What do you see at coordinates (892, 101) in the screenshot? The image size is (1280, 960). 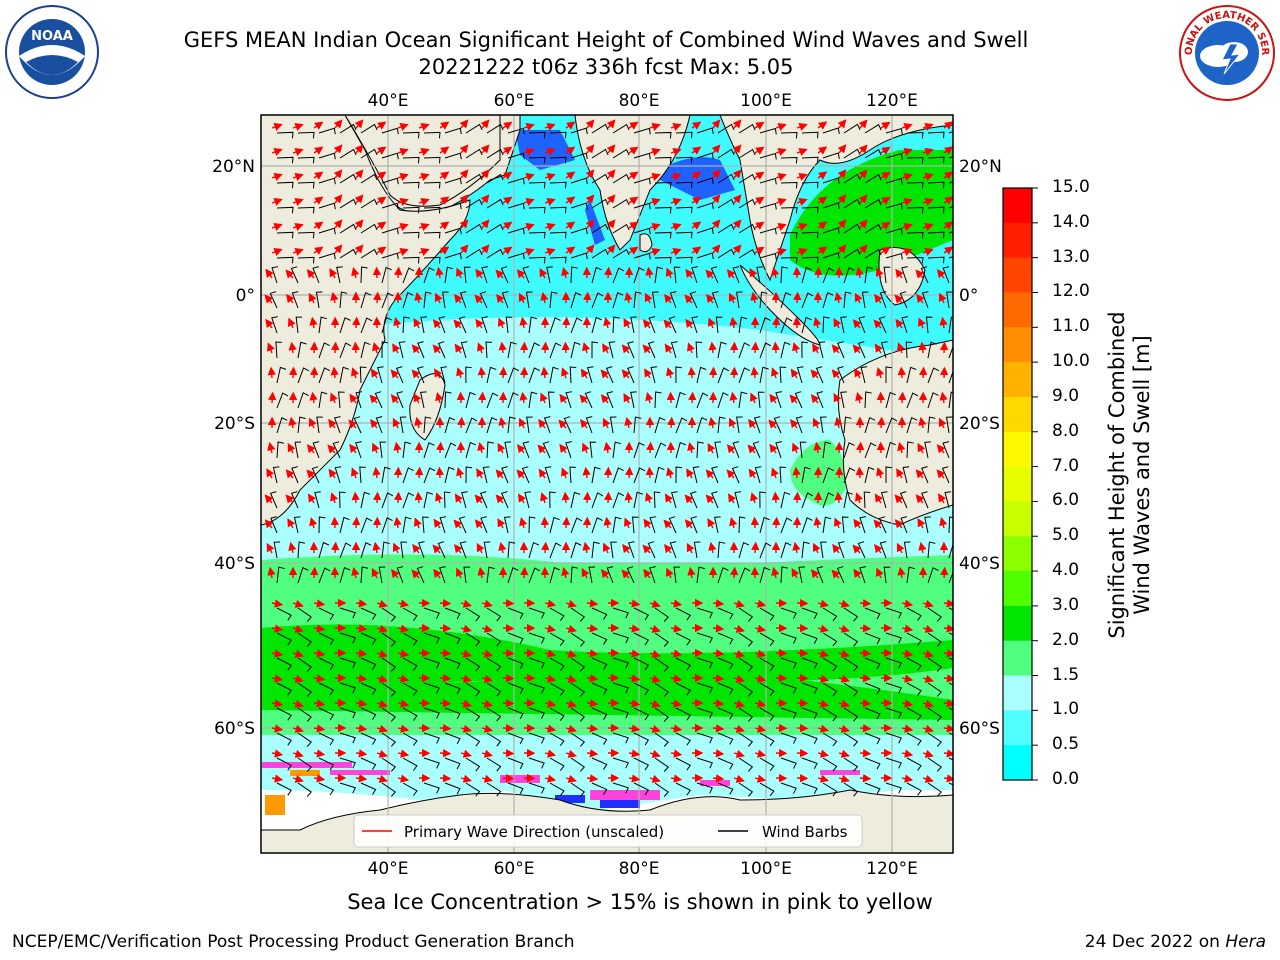 I see `lon-label-top: 120°E` at bounding box center [892, 101].